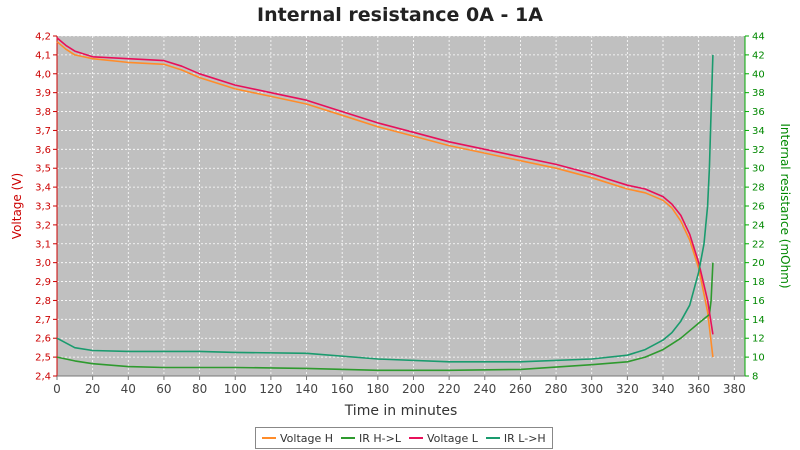  I want to click on y-left-tick-label: 3,1, so click(43, 244).